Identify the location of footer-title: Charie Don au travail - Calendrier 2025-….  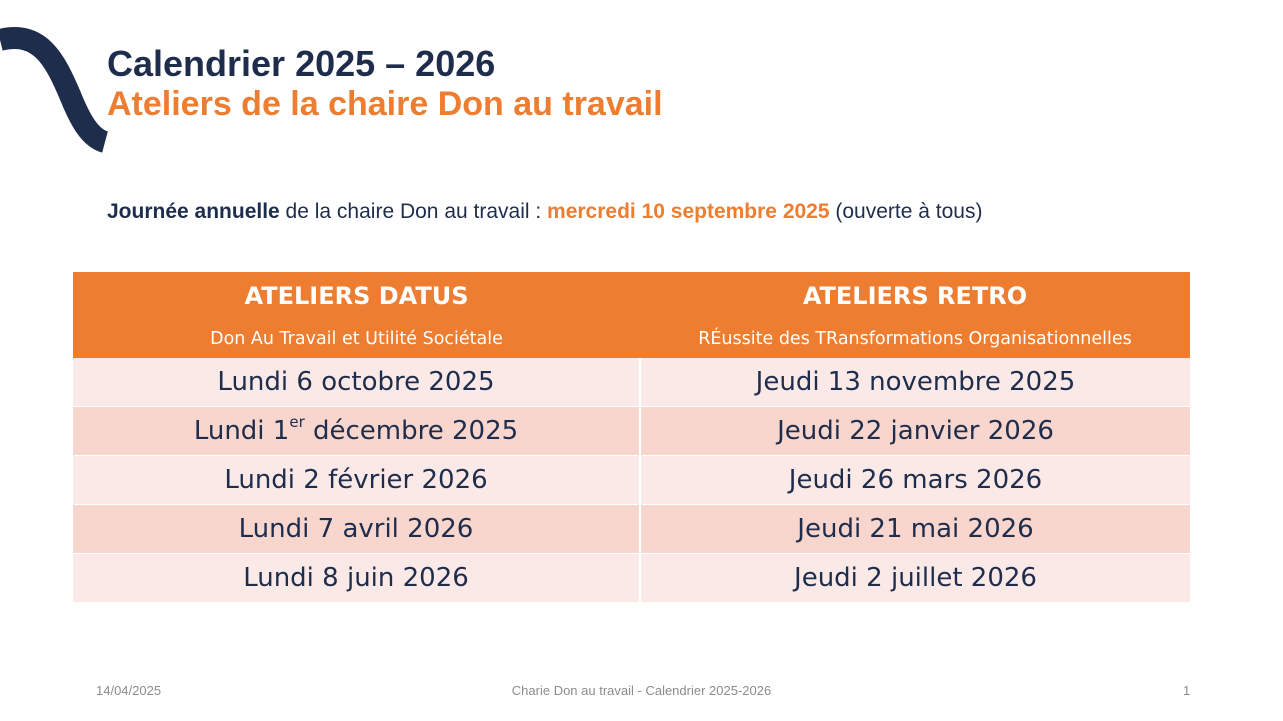
(641, 690).